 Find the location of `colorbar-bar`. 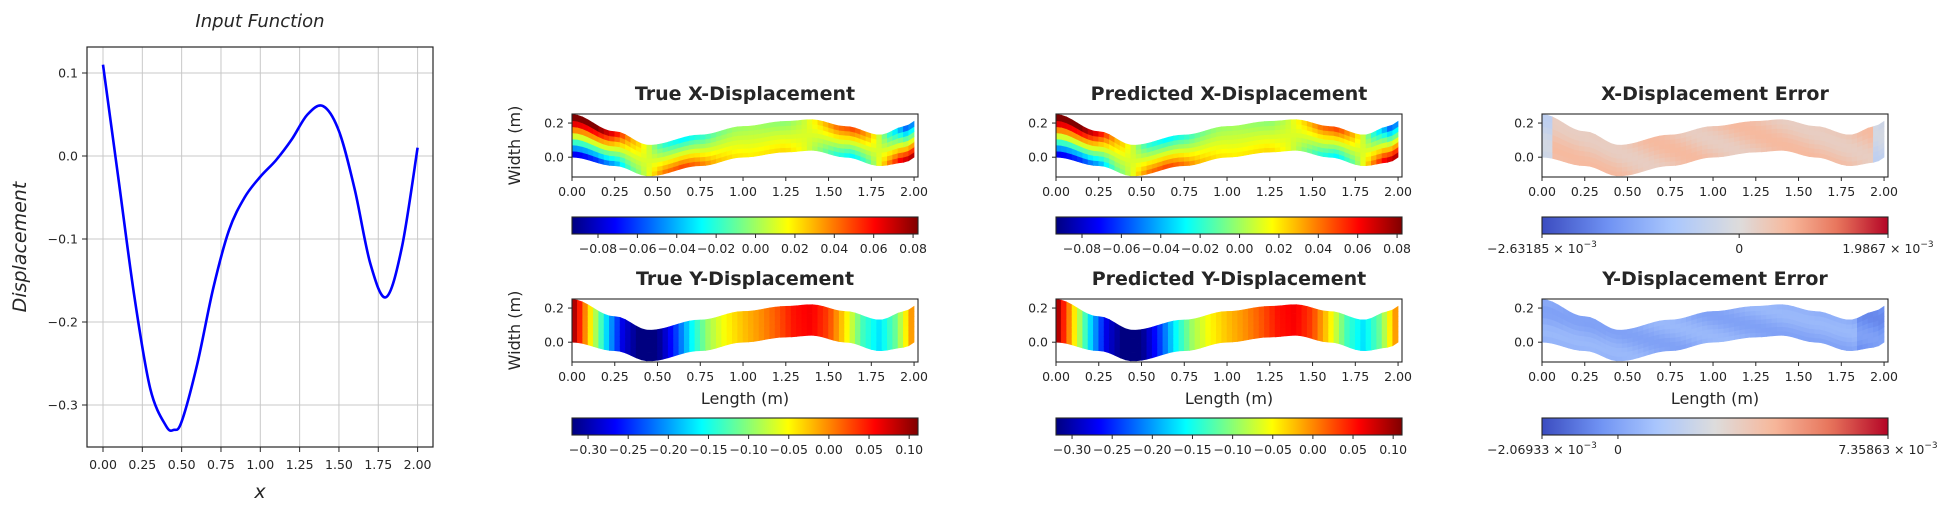

colorbar-bar is located at coordinates (745, 225).